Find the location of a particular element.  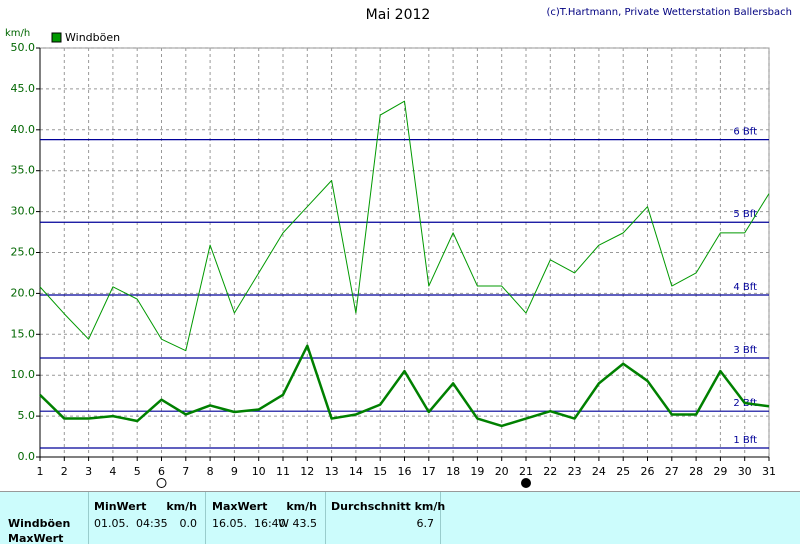

x-tick-label: 7 is located at coordinates (185, 471).